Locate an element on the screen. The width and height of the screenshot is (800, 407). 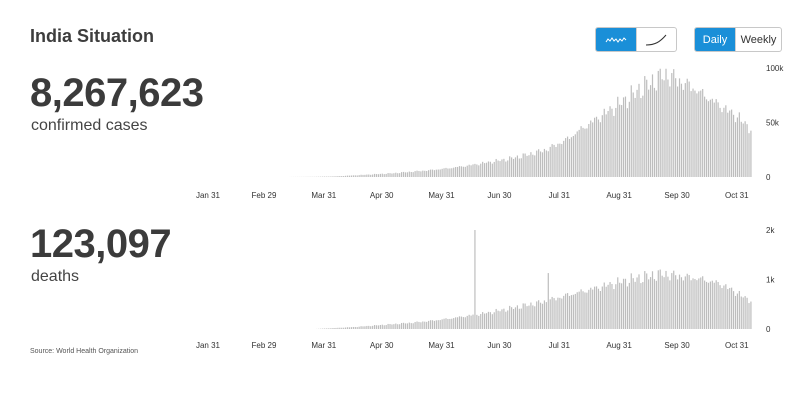
bar-wave-icon is located at coordinates (616, 39).